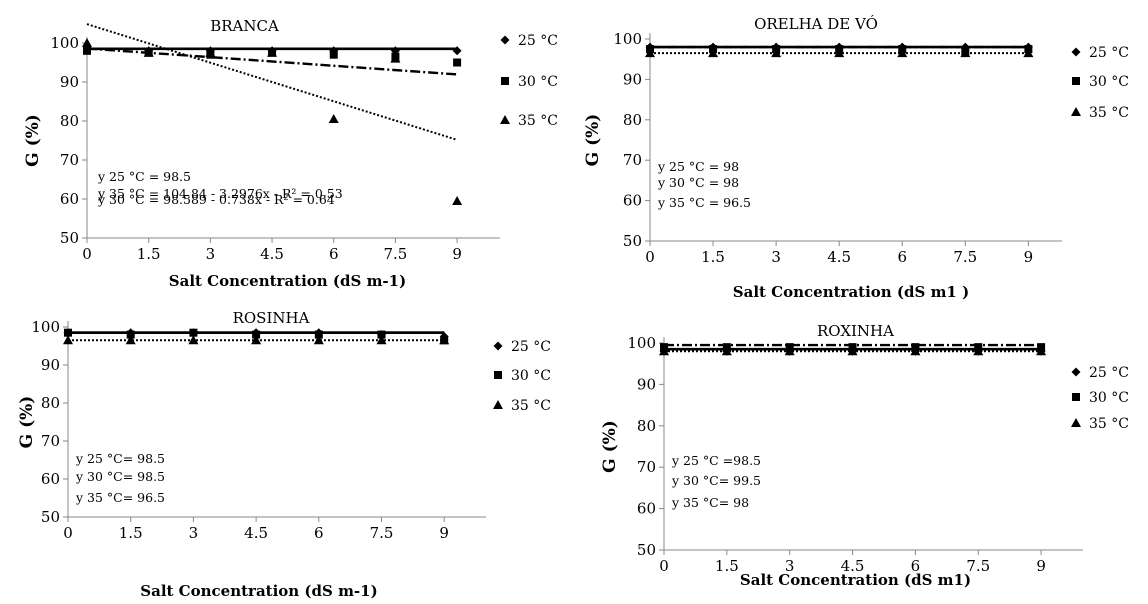 The image size is (1148, 604). Describe the element at coordinates (710, 502) in the screenshot. I see `regression-equation-3: y 35 °C= 98` at that location.